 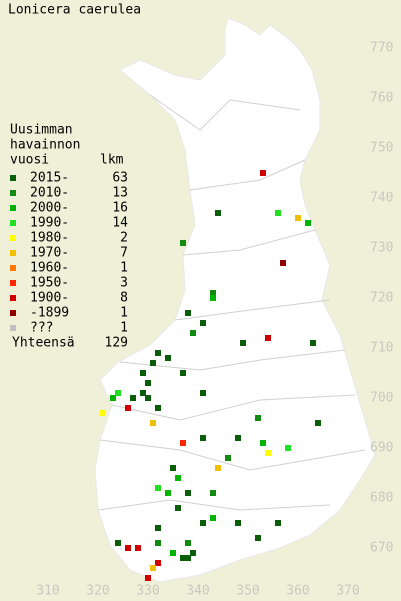 What do you see at coordinates (112, 160) in the screenshot?
I see `legend-count-heading: lkm` at bounding box center [112, 160].